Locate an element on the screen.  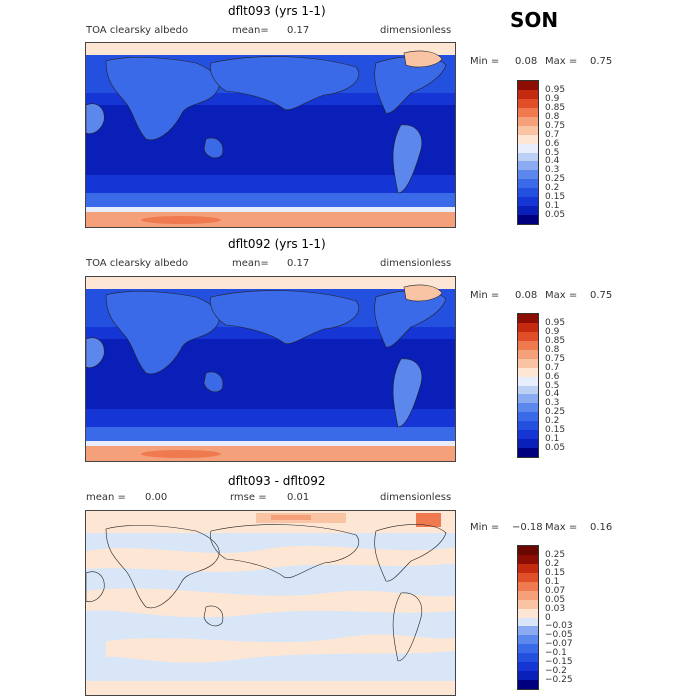
panel-2-title: dflt092 (yrs 1-1) is located at coordinates (277, 244).